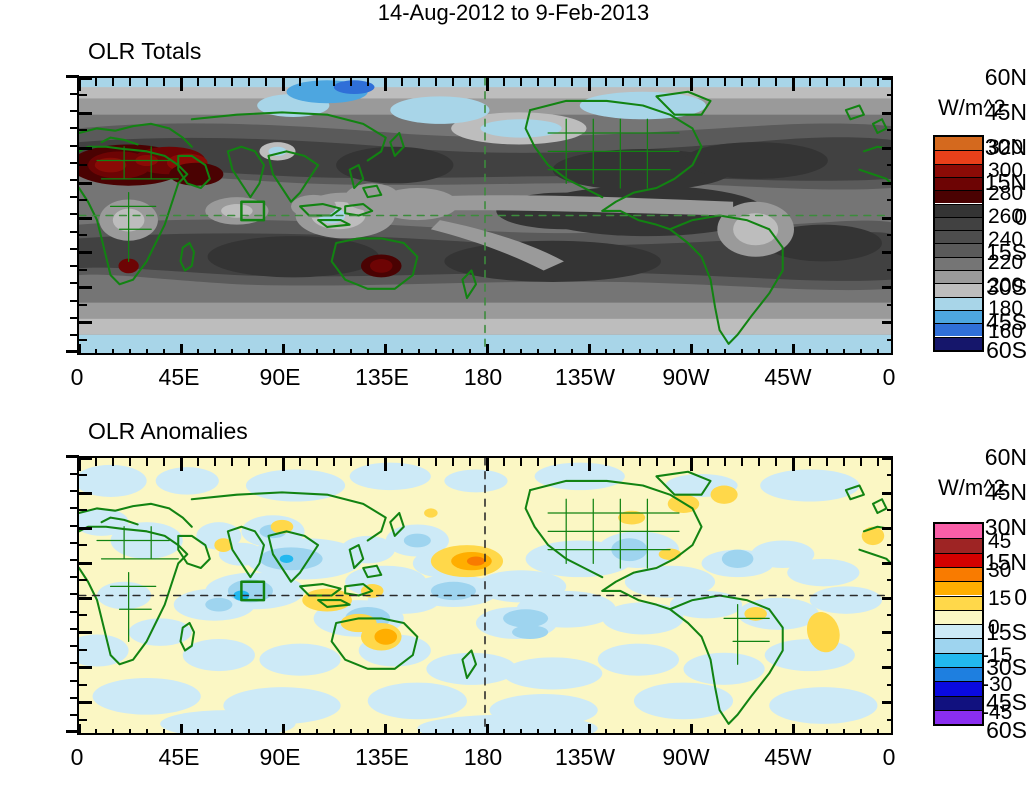 This screenshot has width=1027, height=788. I want to click on colorbar-tick-15: 15, so click(1000, 598).